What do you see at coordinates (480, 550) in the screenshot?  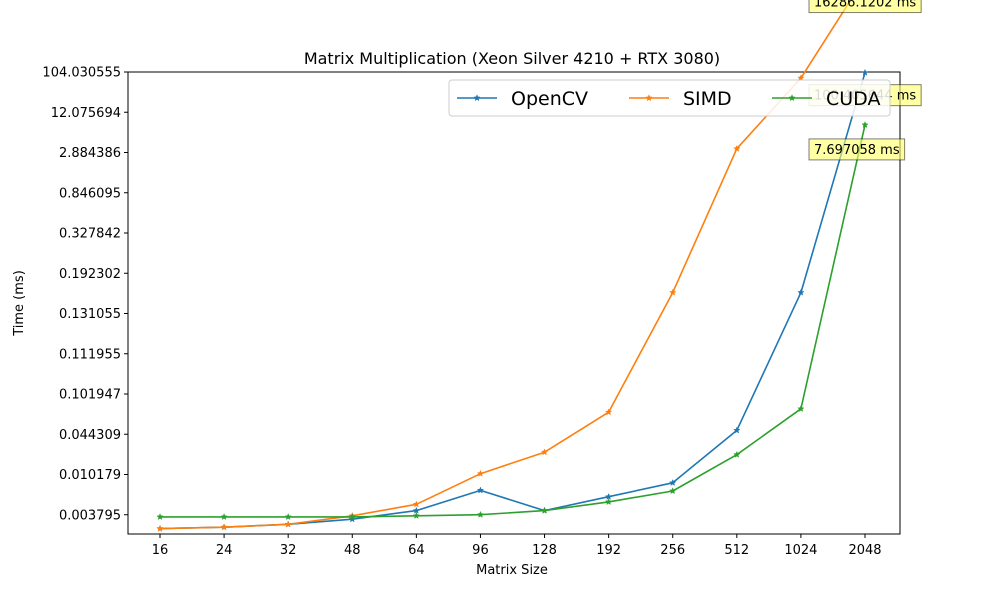 I see `x-tick-label: 96` at bounding box center [480, 550].